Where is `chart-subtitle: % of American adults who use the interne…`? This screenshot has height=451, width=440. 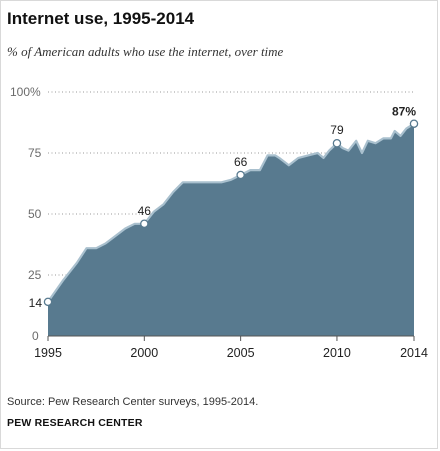
chart-subtitle: % of American adults who use the interne… is located at coordinates (145, 51).